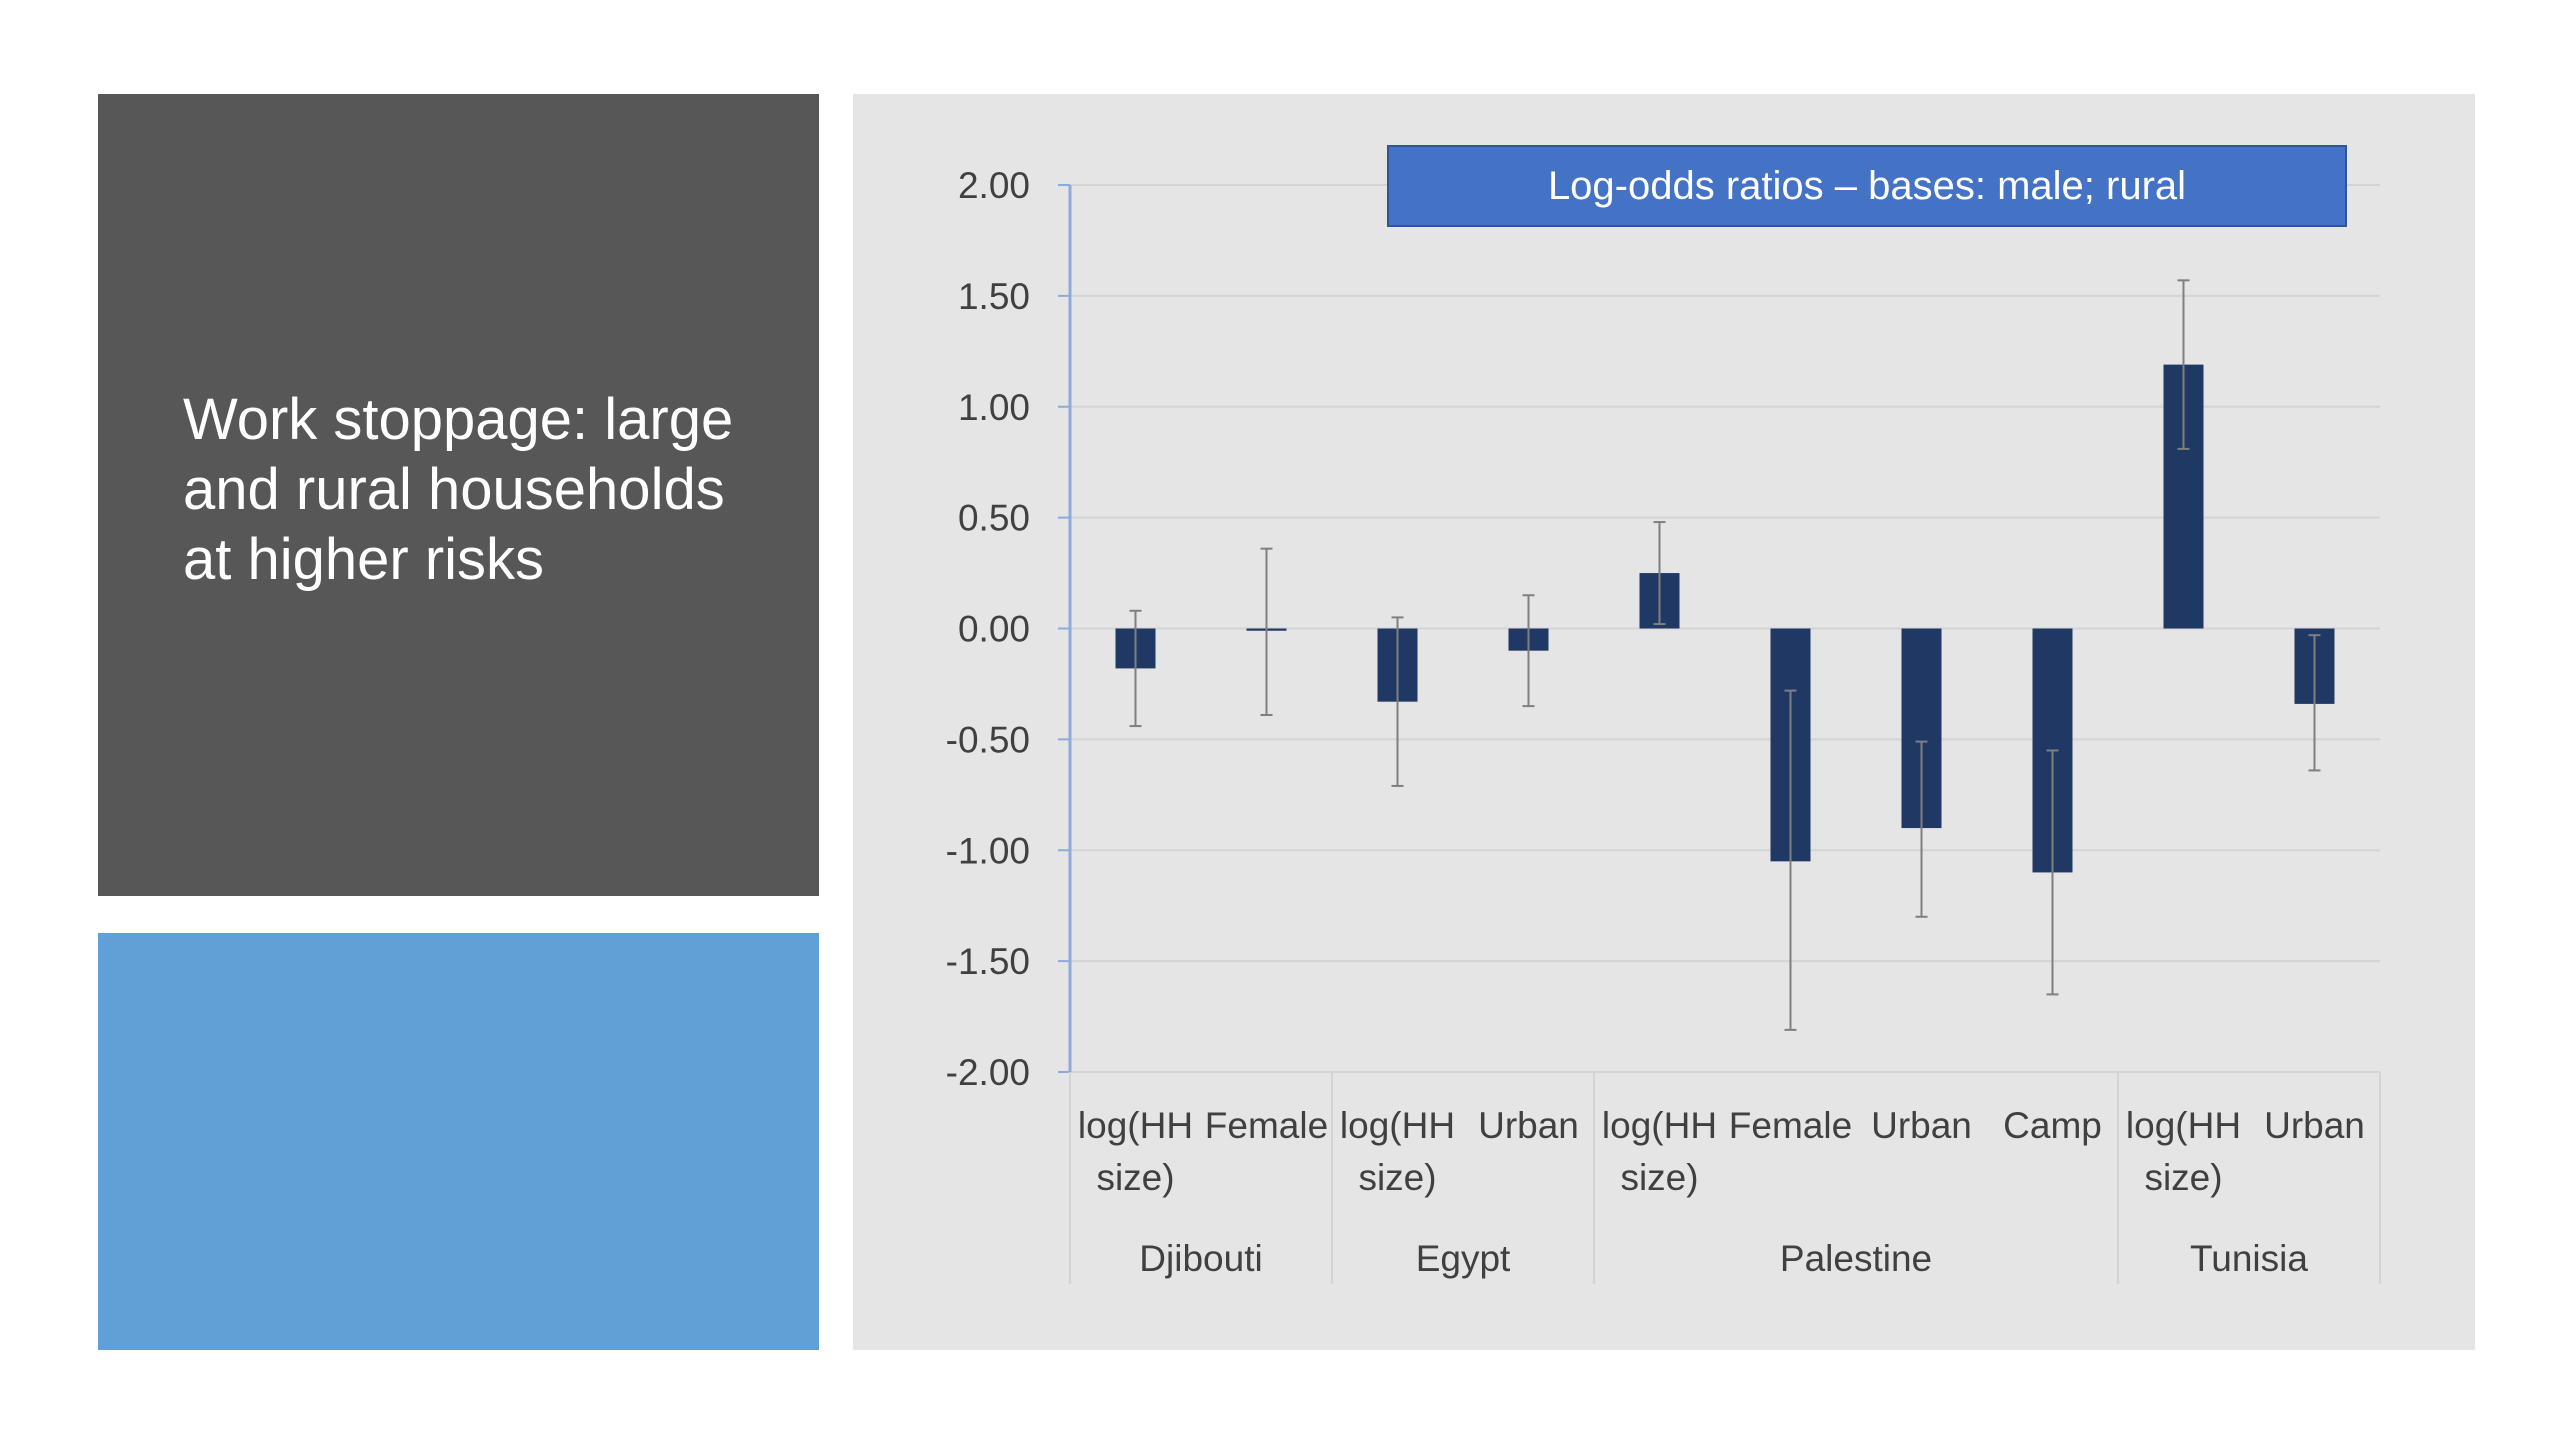  Describe the element at coordinates (458, 419) in the screenshot. I see `slide-title-line: Work stoppage: large` at that location.